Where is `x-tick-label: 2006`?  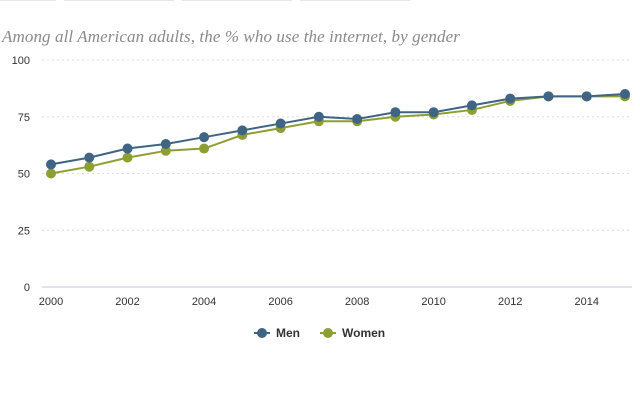 x-tick-label: 2006 is located at coordinates (280, 302).